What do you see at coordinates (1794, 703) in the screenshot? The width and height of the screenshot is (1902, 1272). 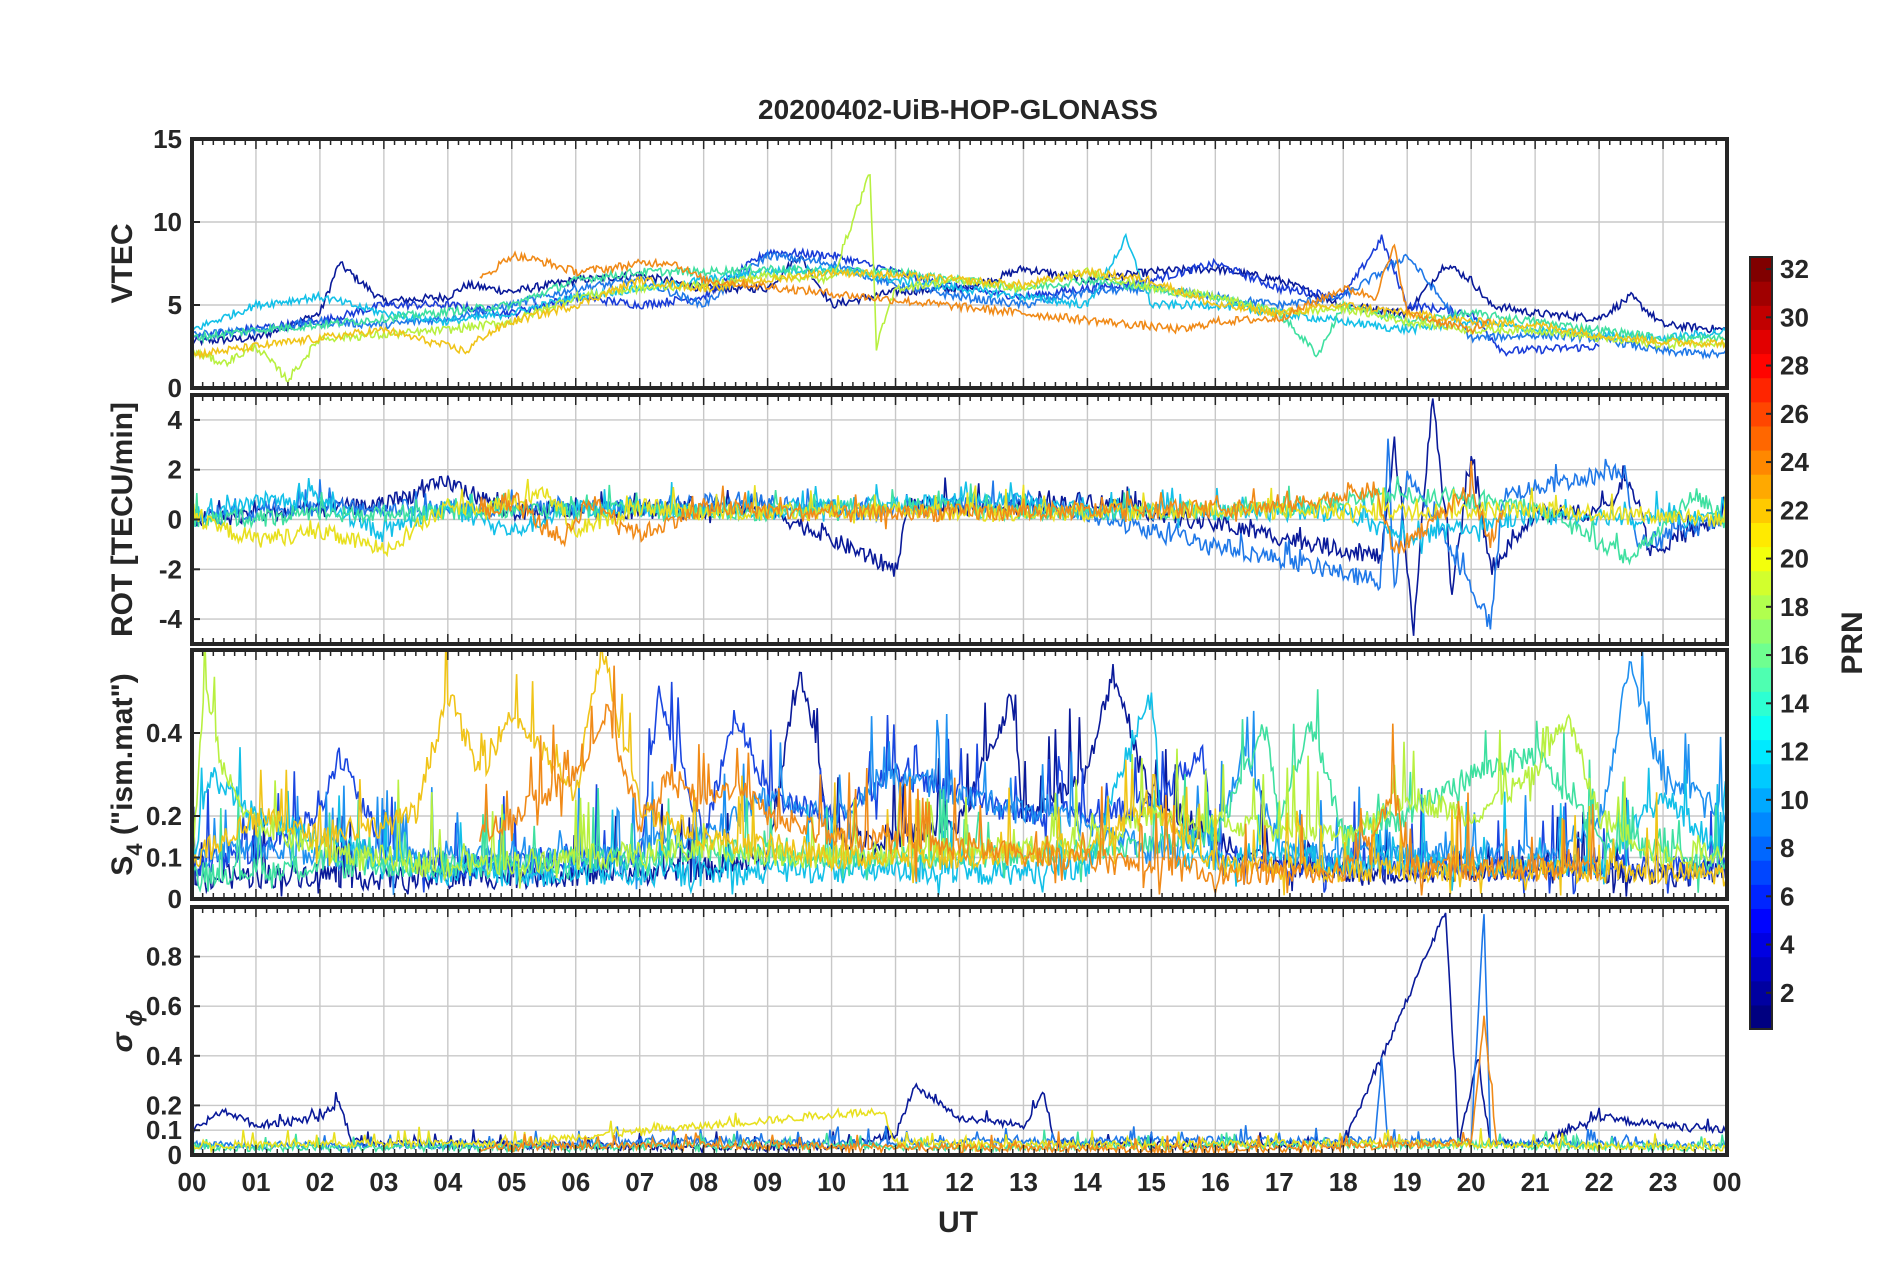 I see `colorbar-tick-label: 14` at bounding box center [1794, 703].